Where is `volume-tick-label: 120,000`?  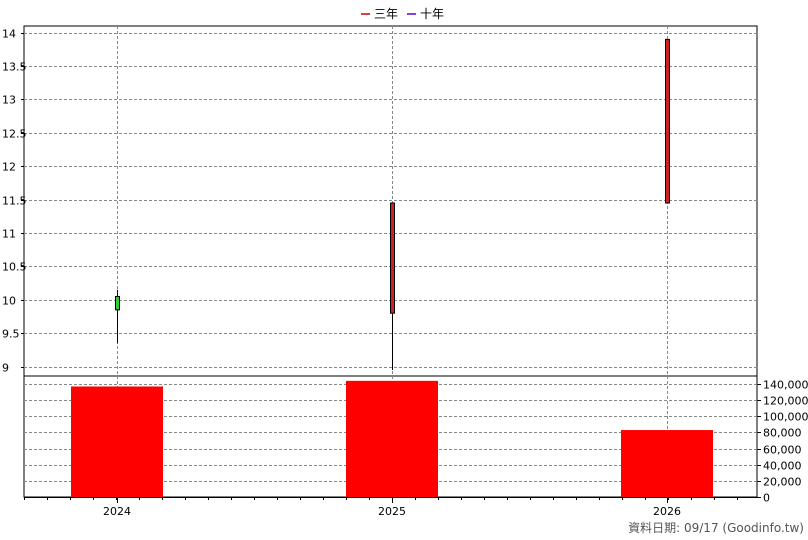
volume-tick-label: 120,000 is located at coordinates (785, 401).